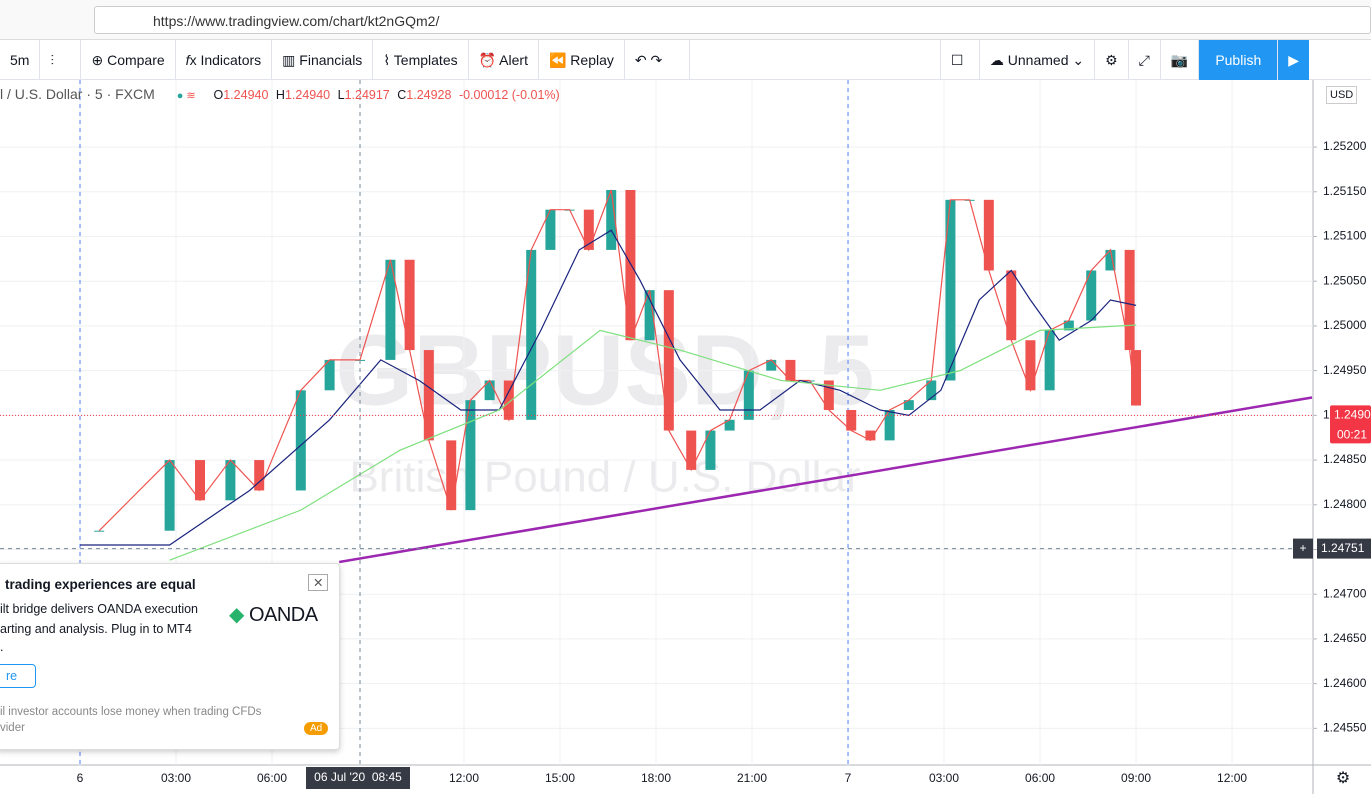 The image size is (1371, 794). What do you see at coordinates (307, 95) in the screenshot?
I see `h-value: 1.24940` at bounding box center [307, 95].